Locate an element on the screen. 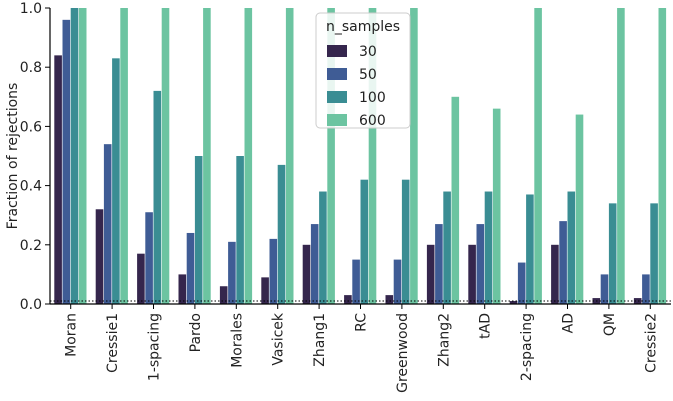 The image size is (673, 401). x-tick-label: Zhang2 is located at coordinates (444, 340).